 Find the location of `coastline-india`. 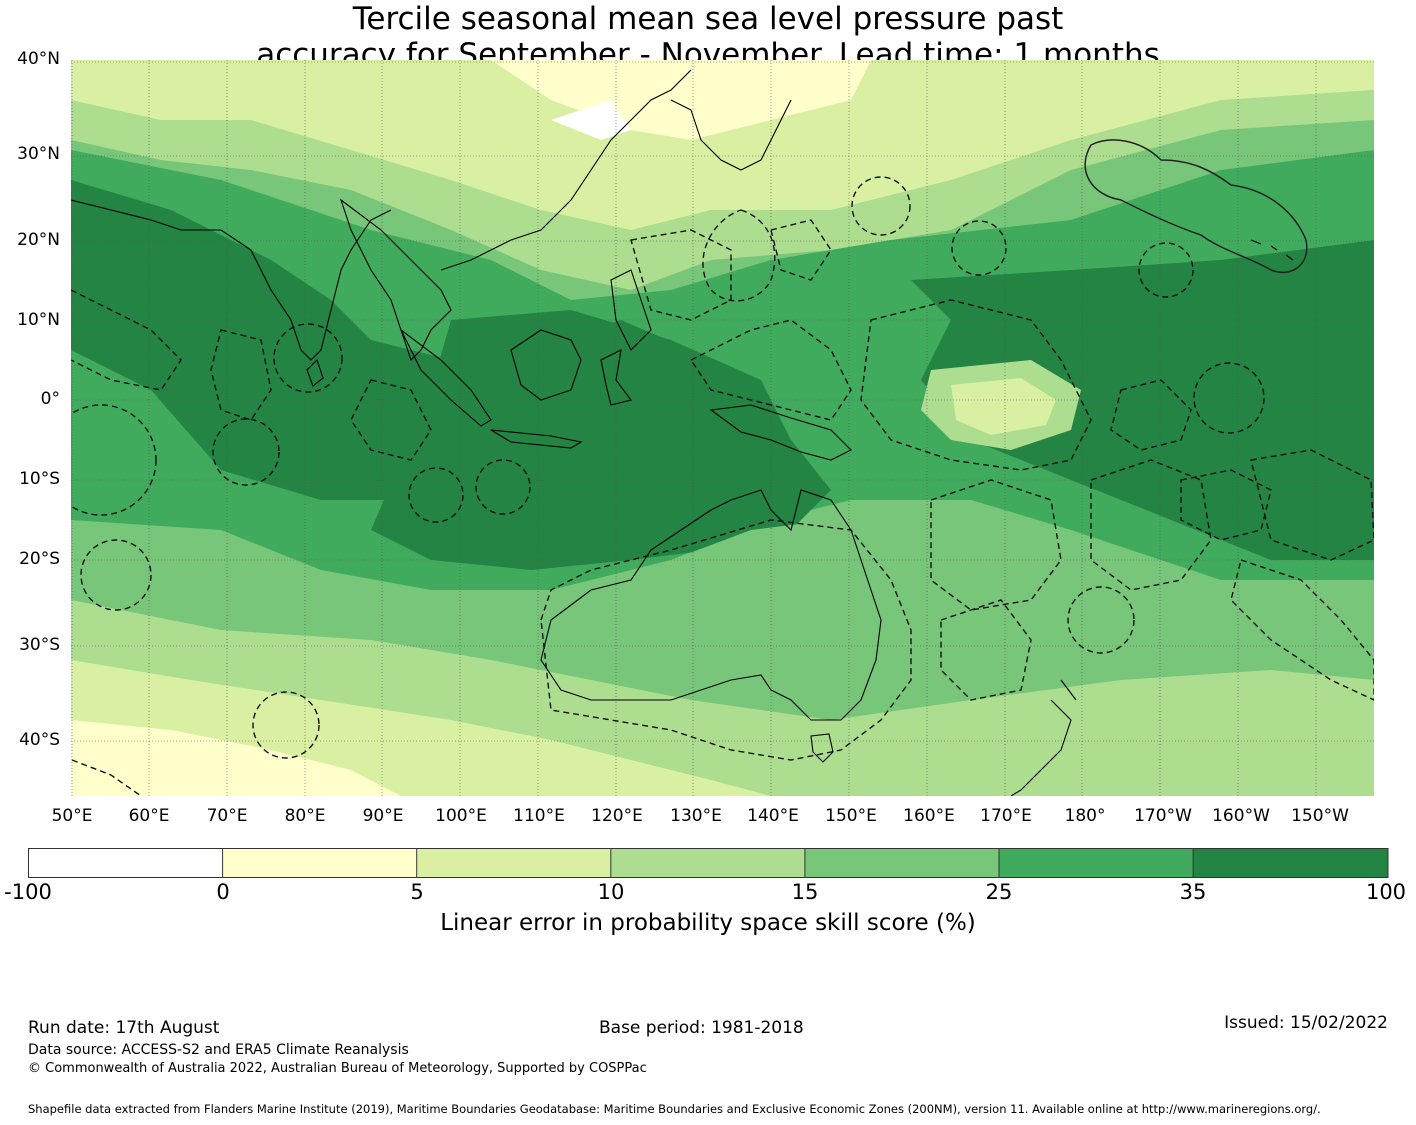

coastline-india is located at coordinates (231, 280).